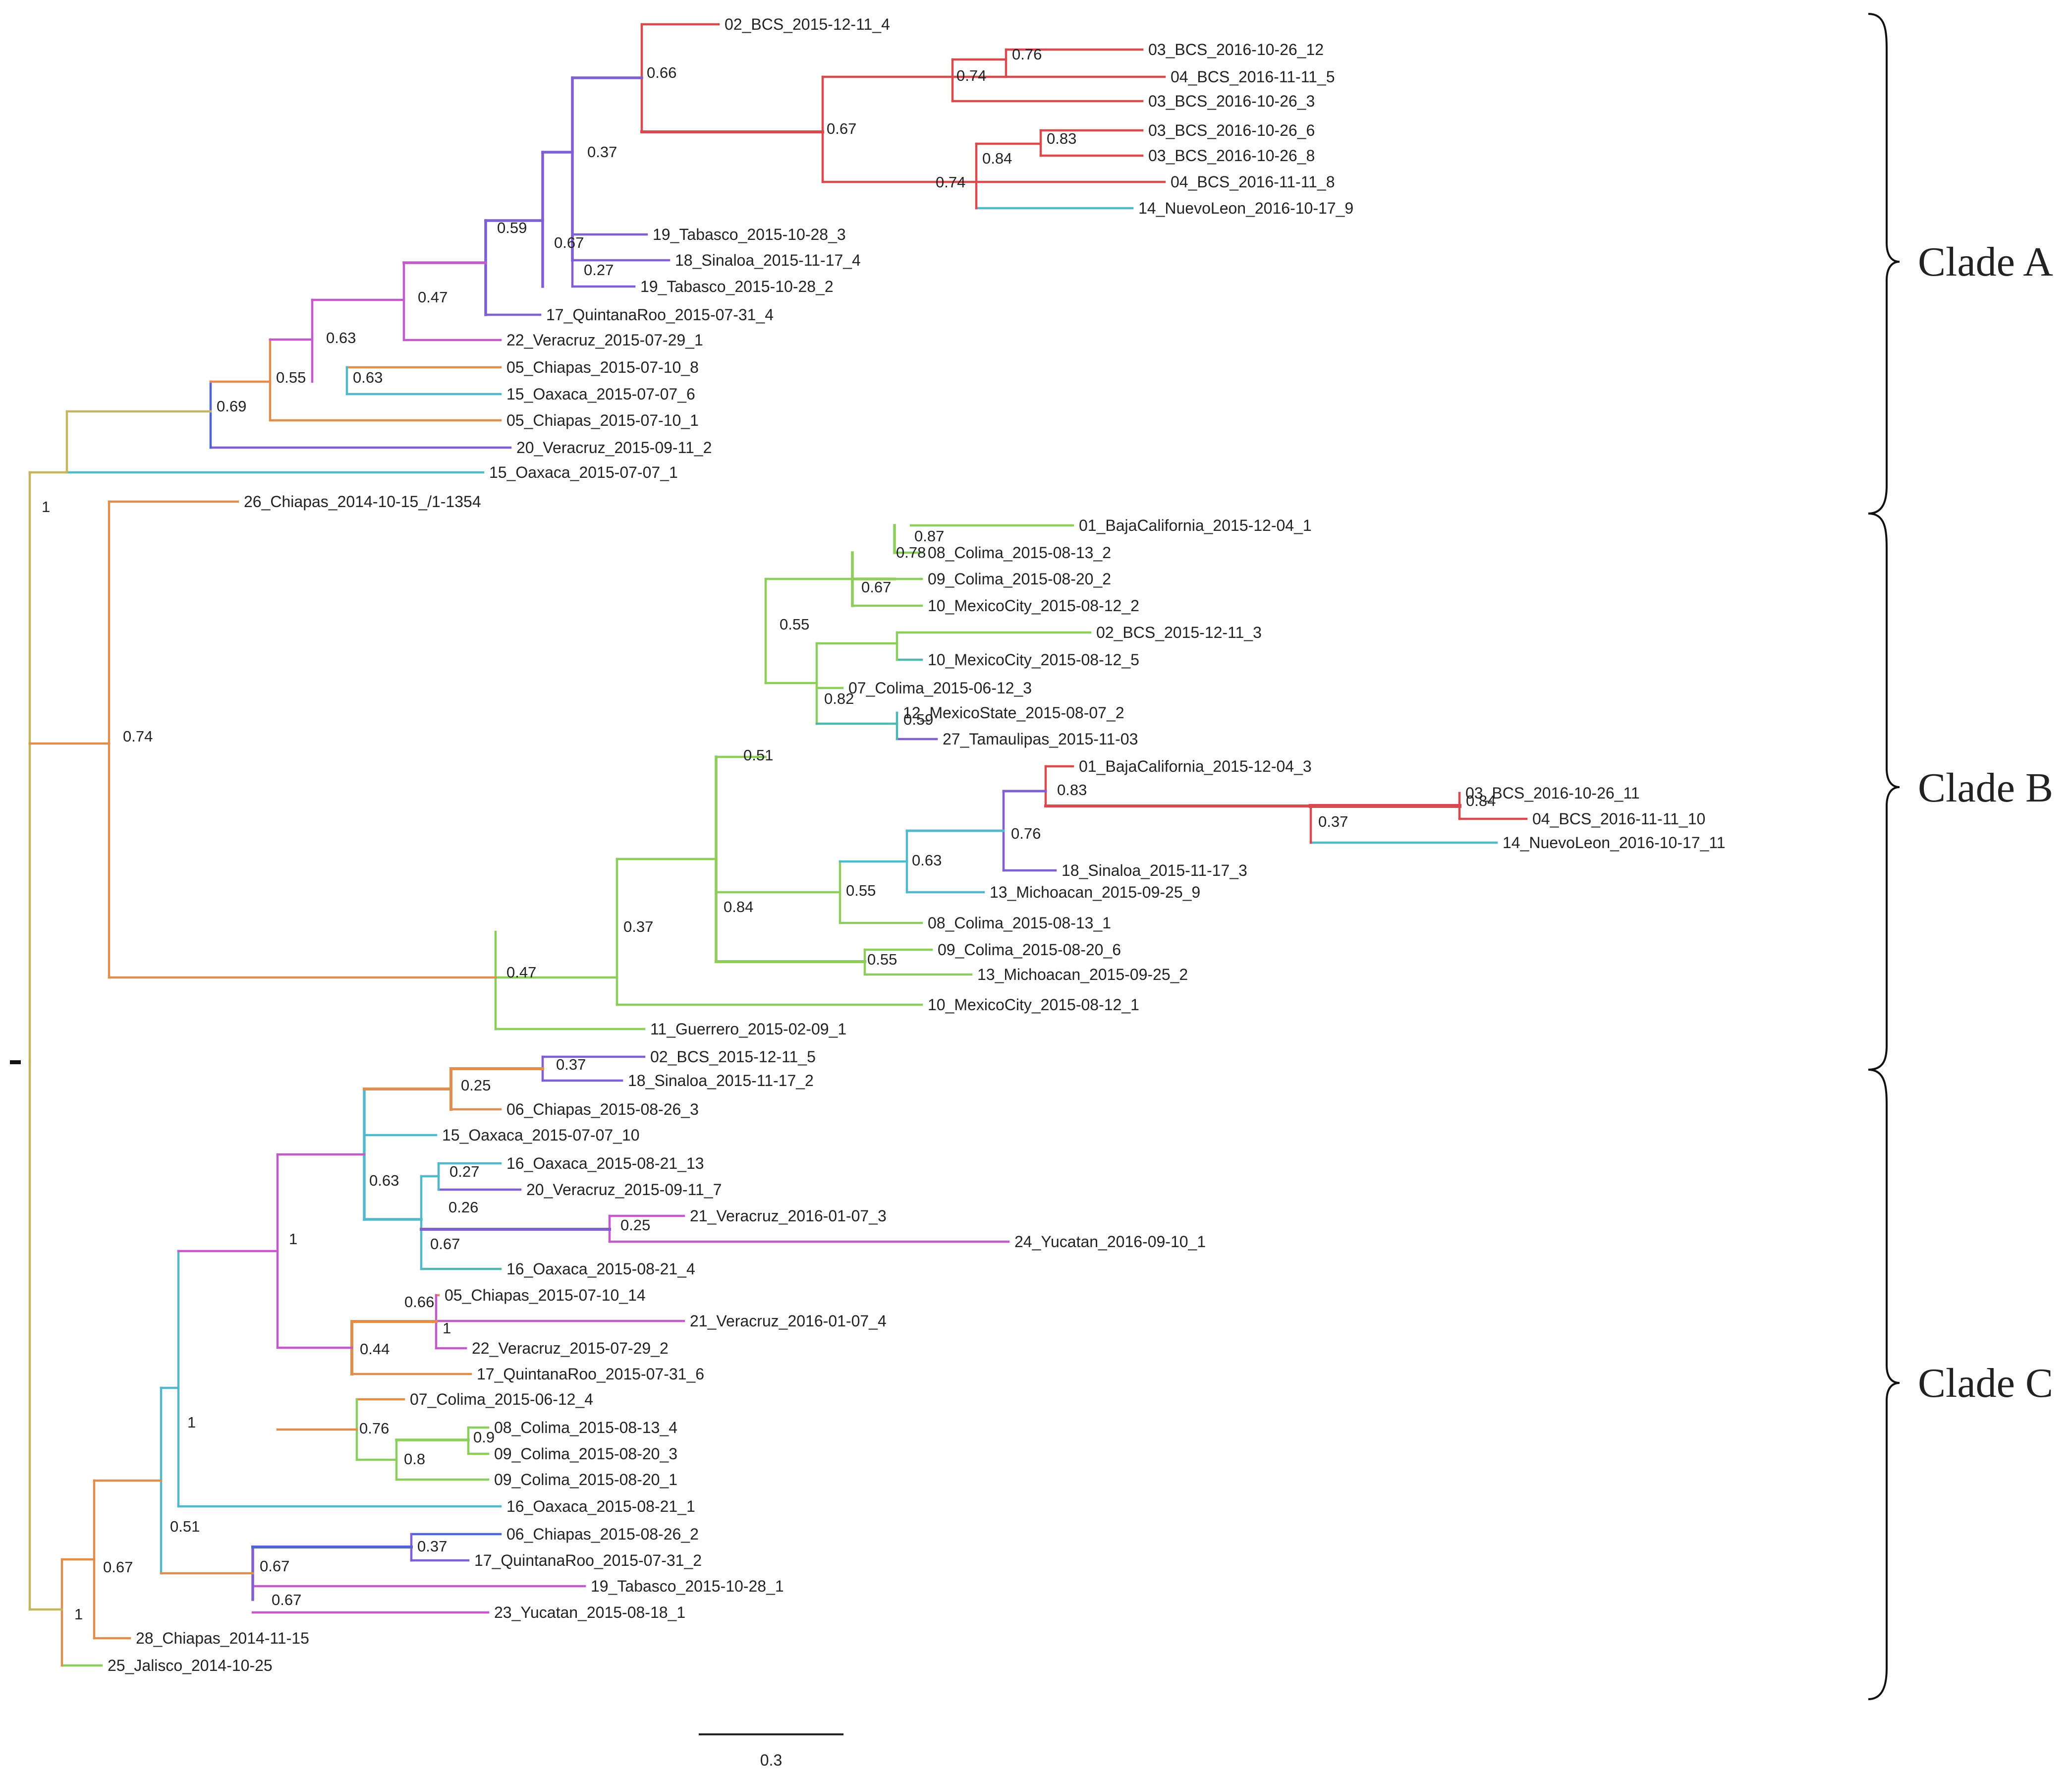 The width and height of the screenshot is (2072, 1776). I want to click on leaf-label: 14_NuevoLeon_2016-10-17_11, so click(1614, 843).